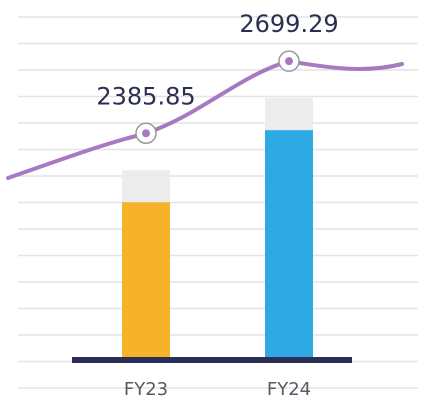  What do you see at coordinates (146, 389) in the screenshot?
I see `x-tick-label: FY23` at bounding box center [146, 389].